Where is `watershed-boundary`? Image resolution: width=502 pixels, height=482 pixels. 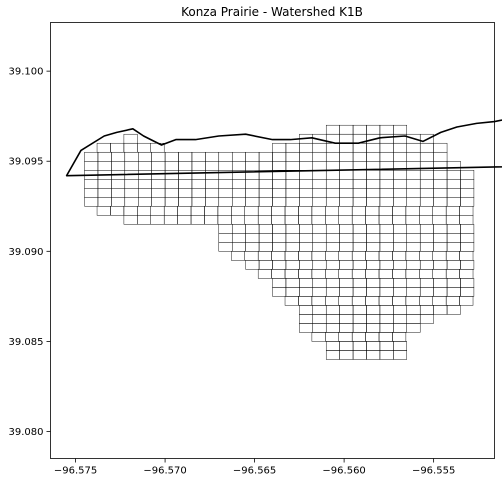 watershed-boundary is located at coordinates (283, 148).